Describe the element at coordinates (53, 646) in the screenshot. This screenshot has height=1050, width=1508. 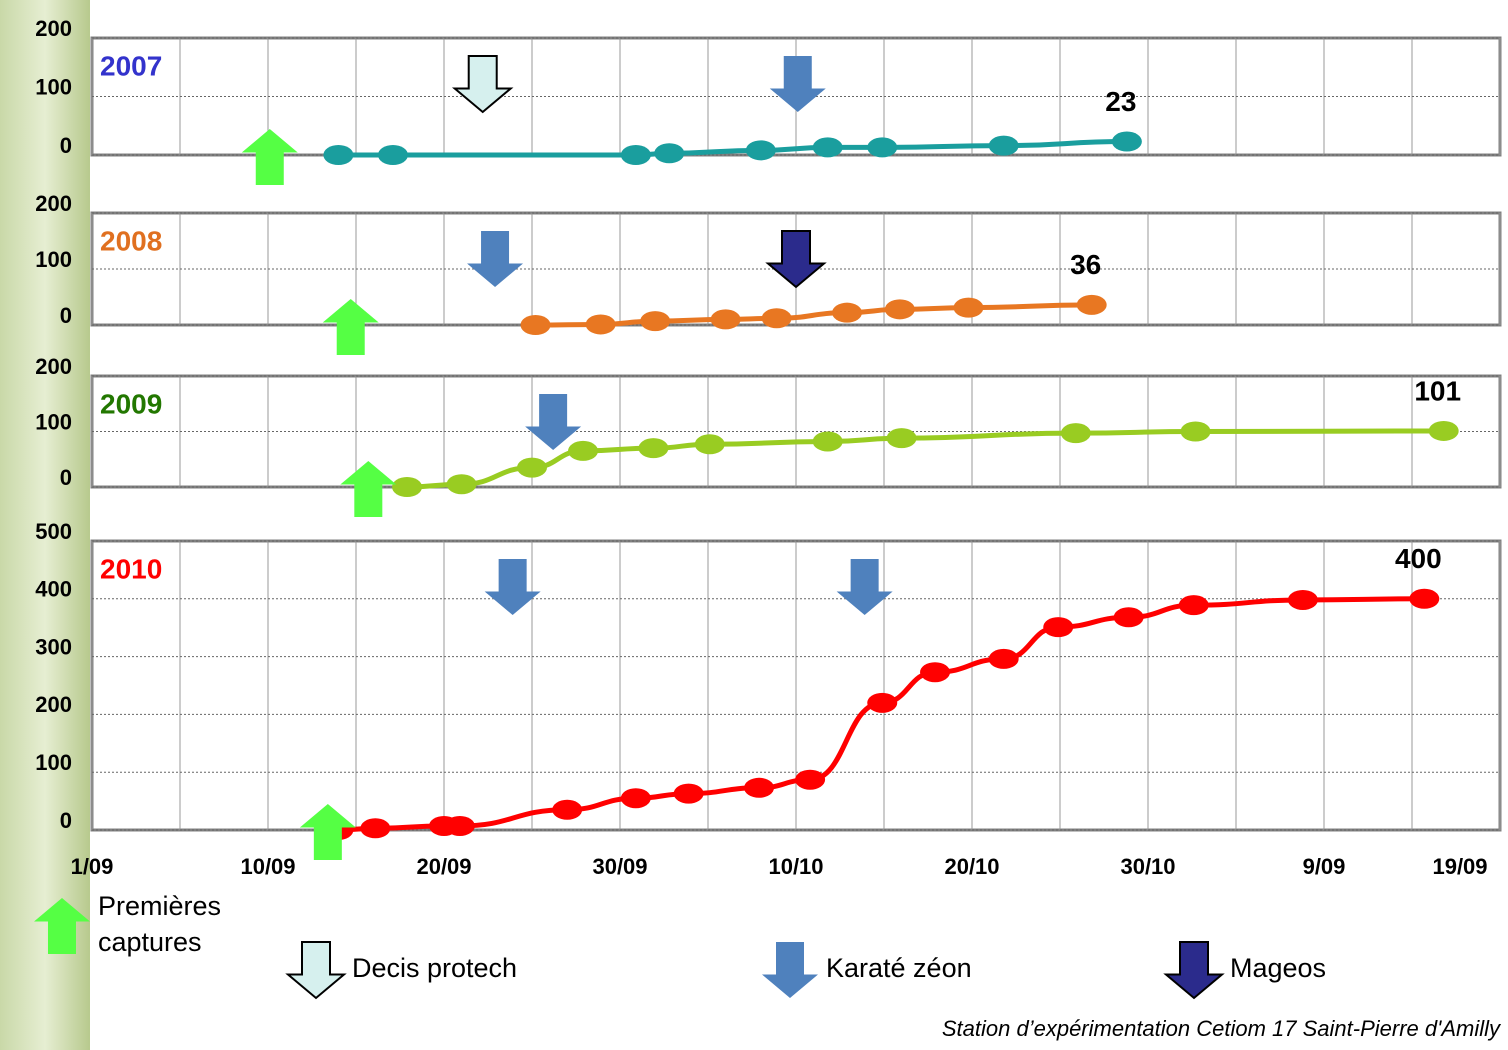
I see `y-tick-label: 300` at that location.